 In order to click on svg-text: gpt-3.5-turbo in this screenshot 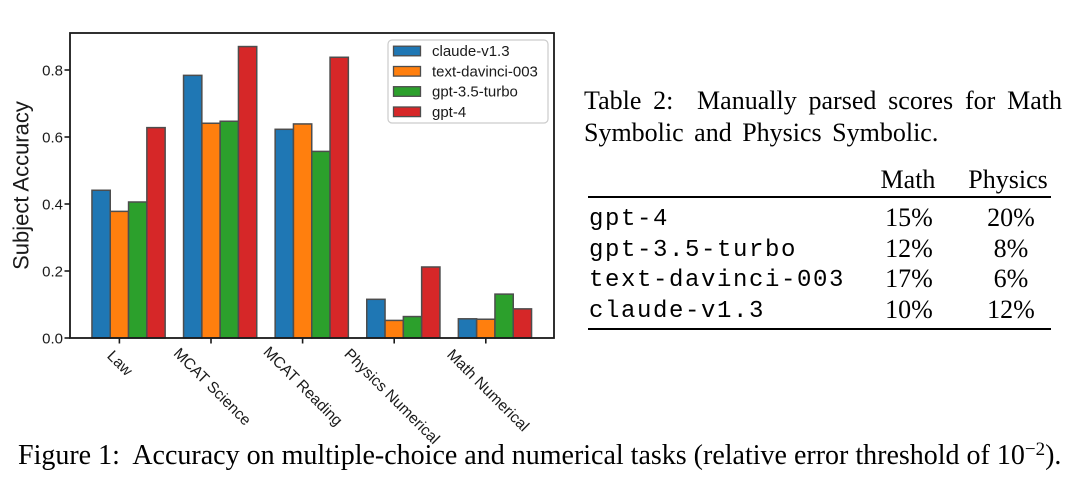, I will do `click(475, 92)`.